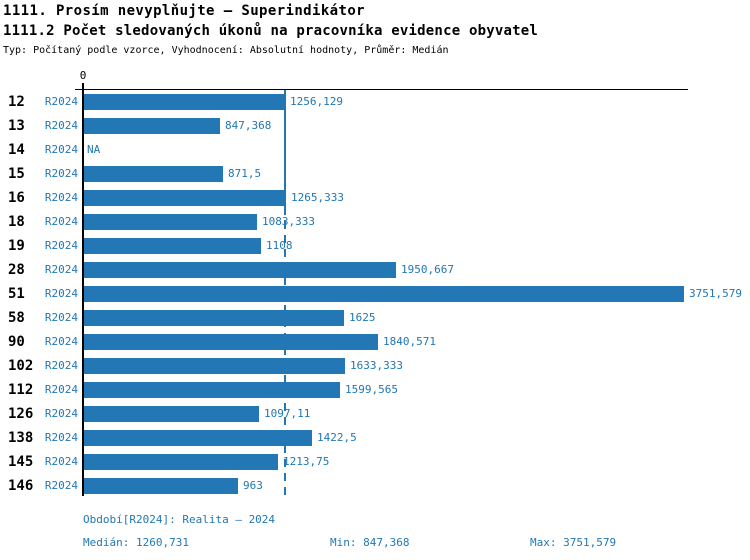  What do you see at coordinates (375, 102) in the screenshot?
I see `bar-row: 12 R2024 1256,129` at bounding box center [375, 102].